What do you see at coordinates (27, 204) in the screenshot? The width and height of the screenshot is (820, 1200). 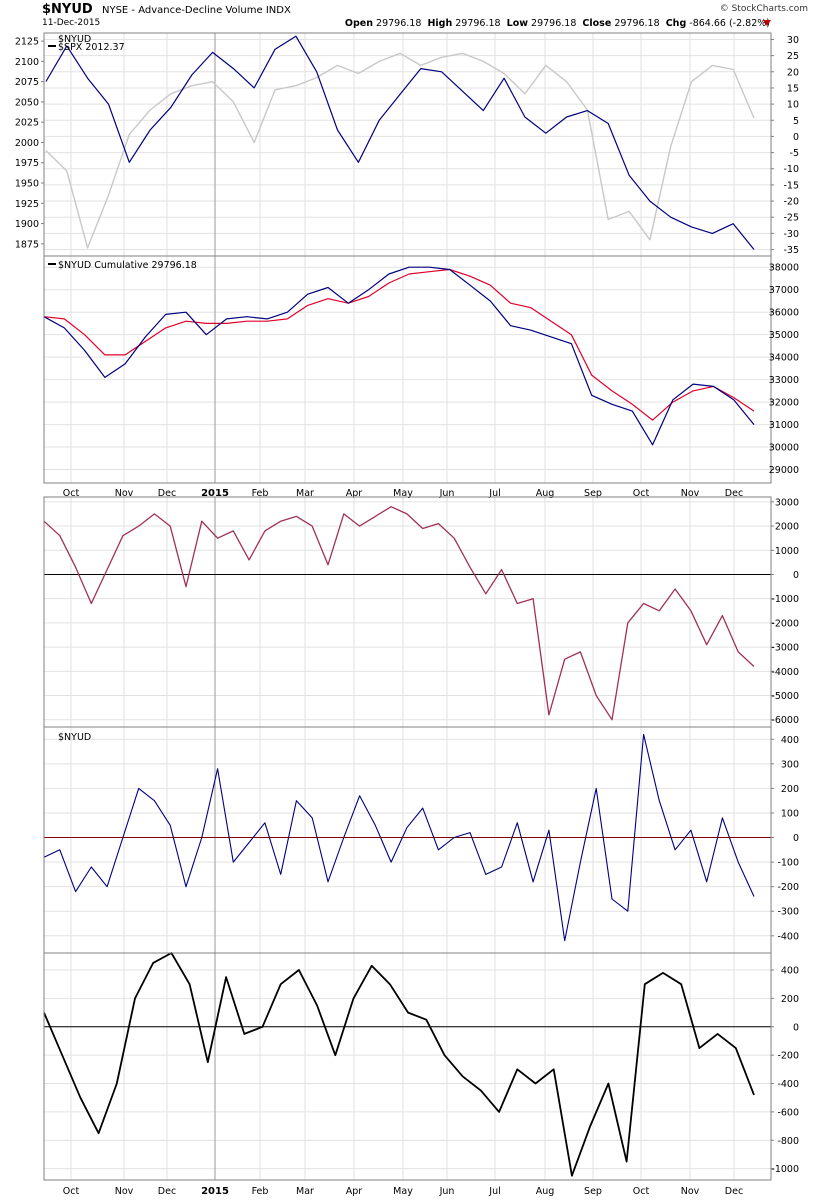 I see `tick-label: 1925` at bounding box center [27, 204].